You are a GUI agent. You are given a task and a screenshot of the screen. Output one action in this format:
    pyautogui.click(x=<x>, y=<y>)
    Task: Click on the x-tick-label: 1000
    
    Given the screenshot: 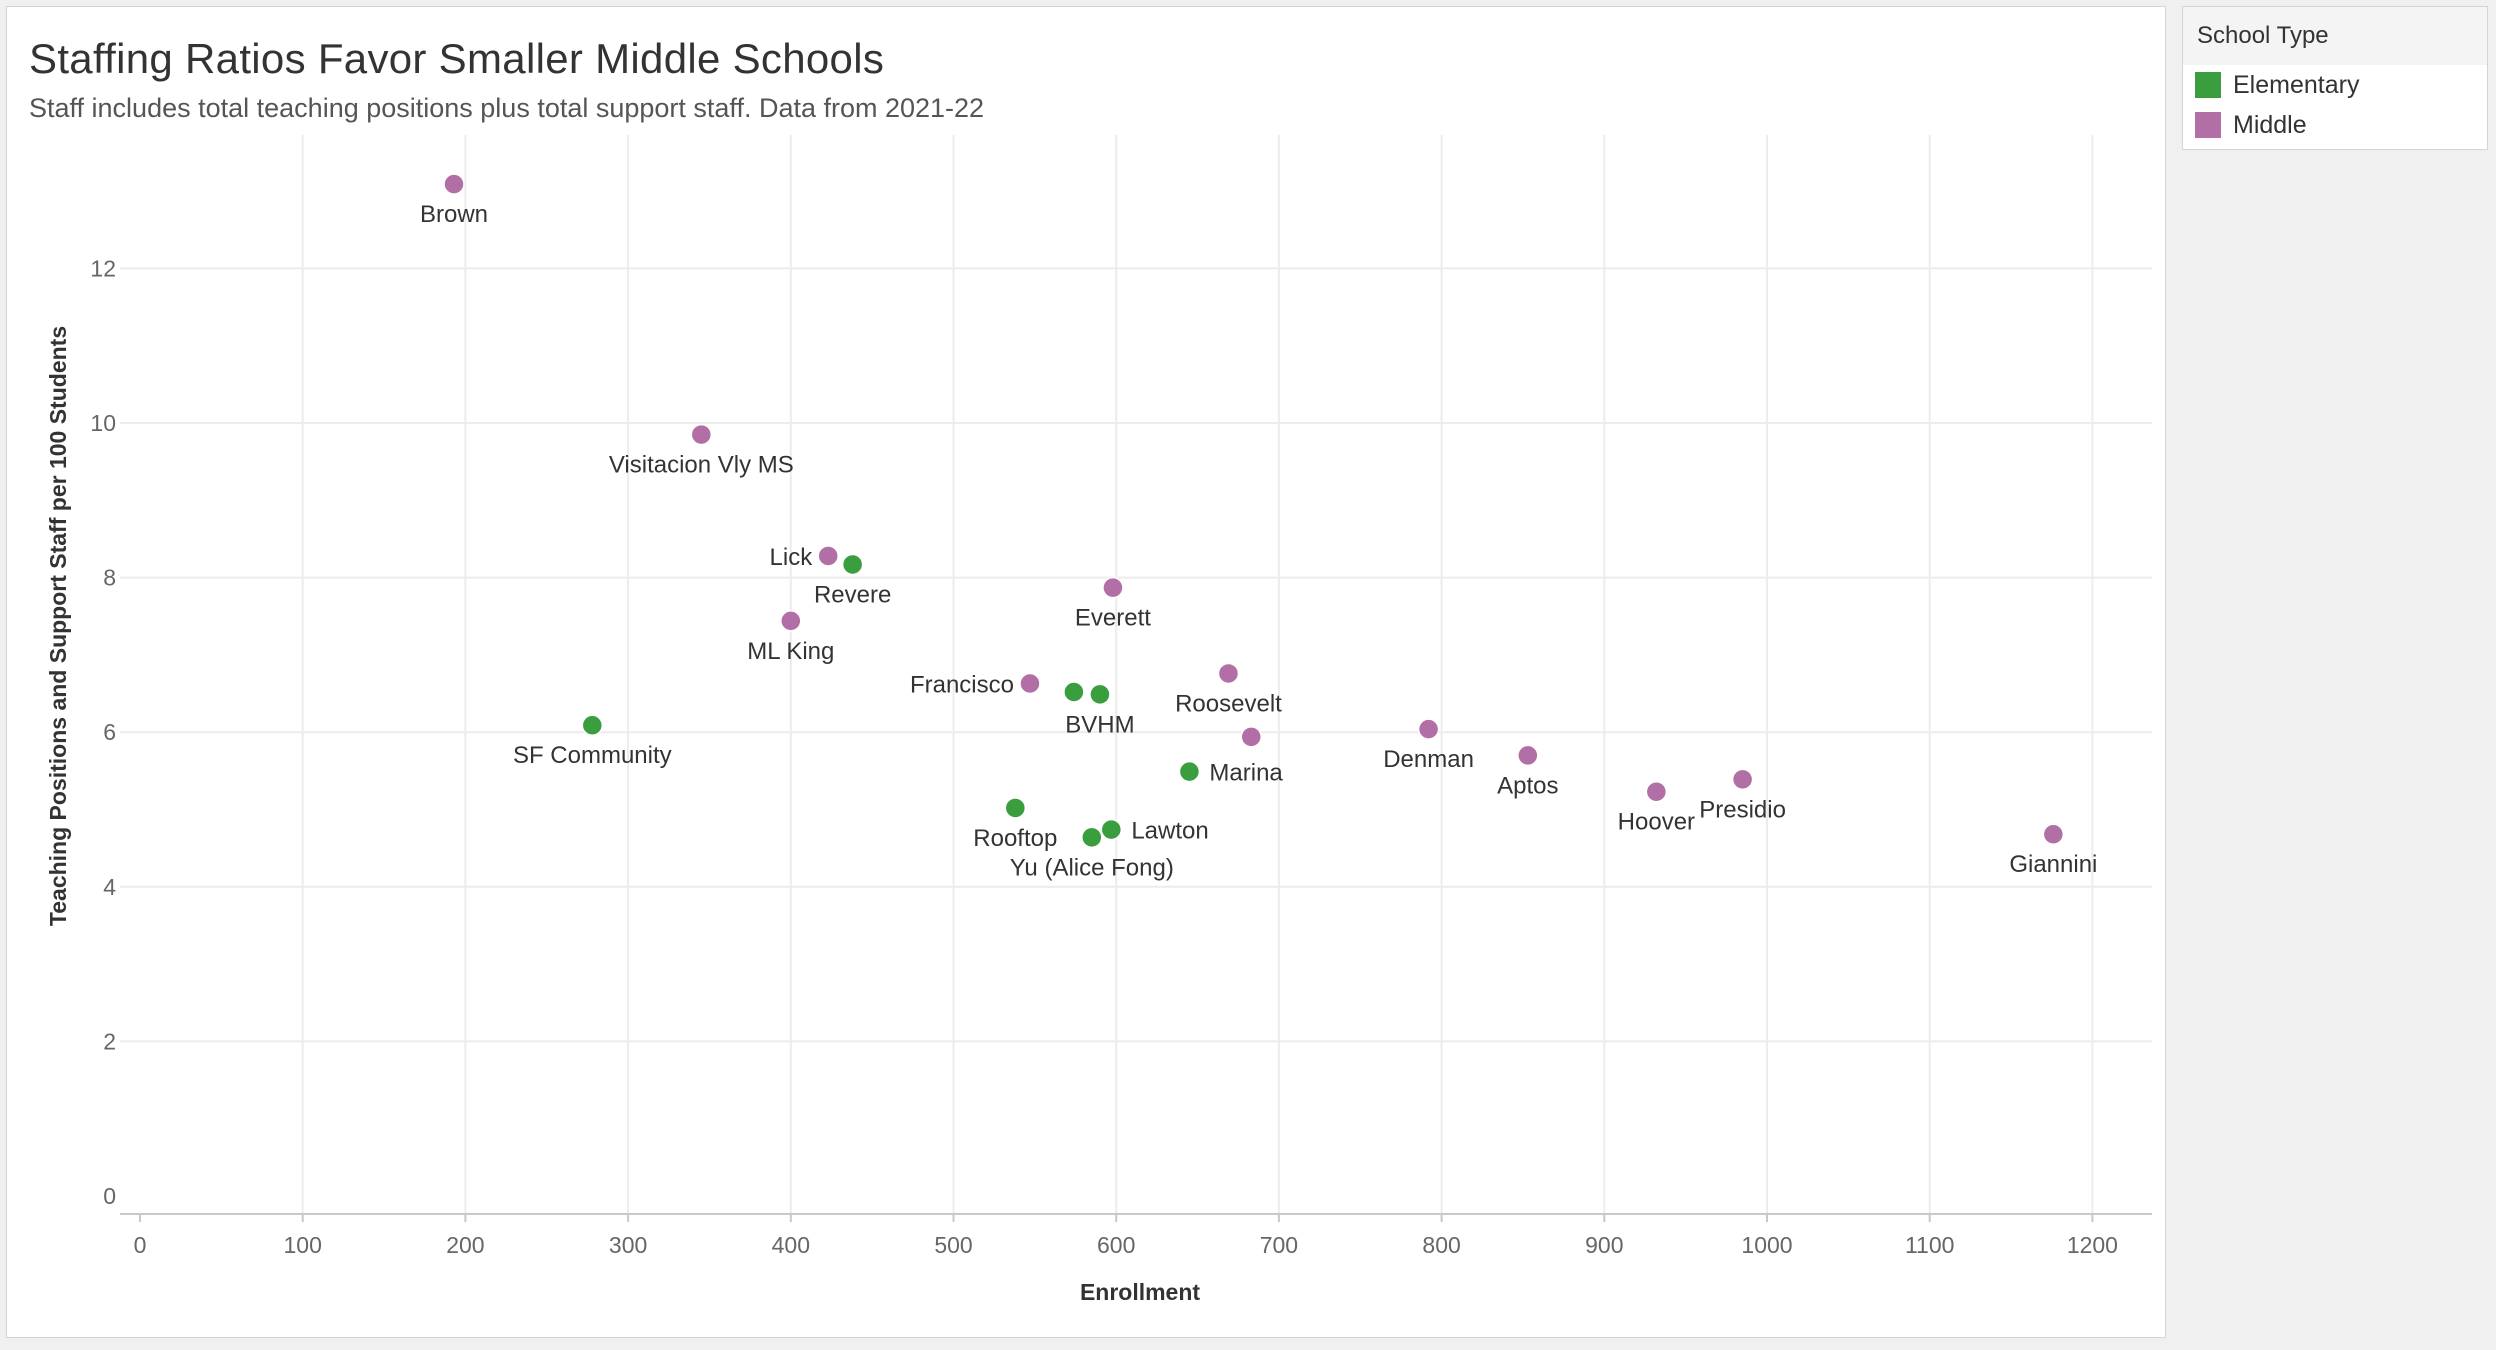 What is the action you would take?
    pyautogui.click(x=1766, y=1245)
    